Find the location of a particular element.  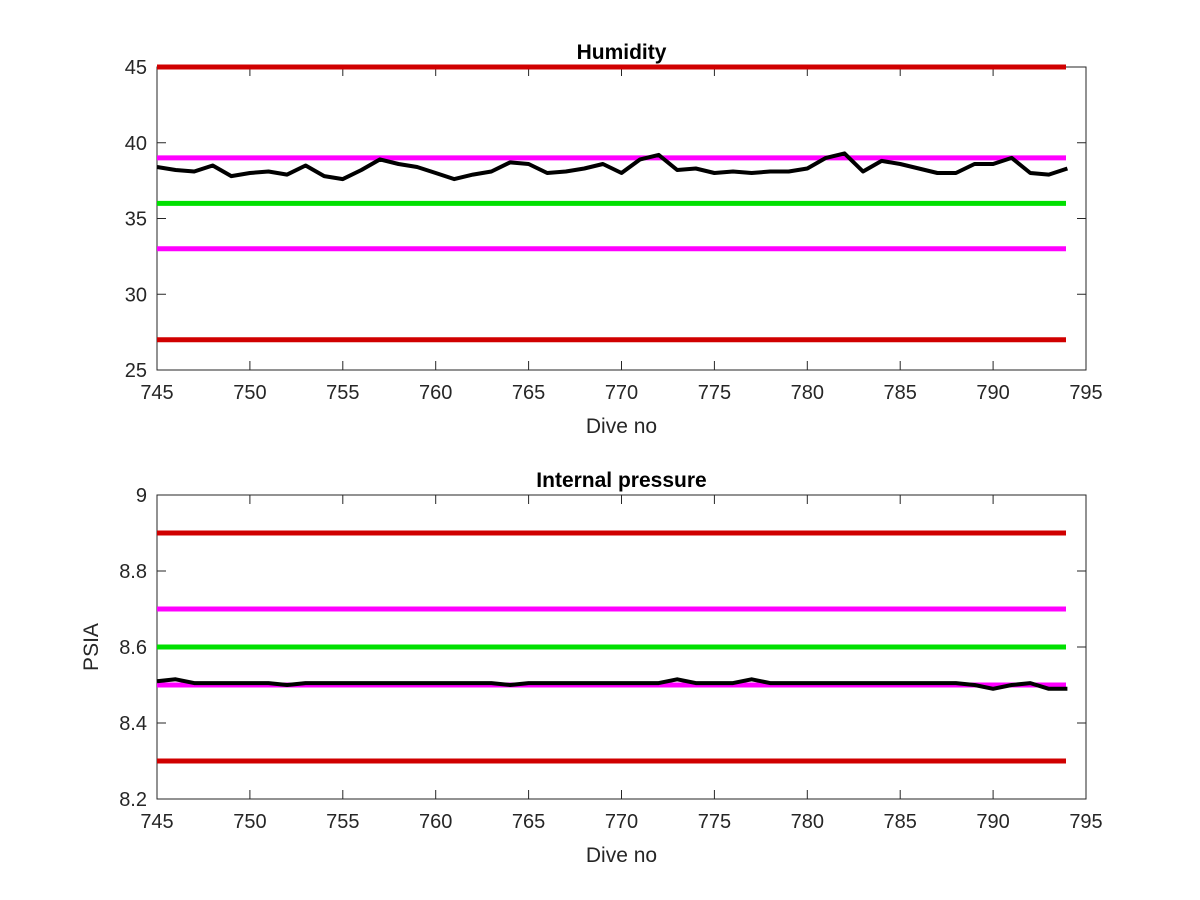

y-tick-label: 8.8 is located at coordinates (133, 572).